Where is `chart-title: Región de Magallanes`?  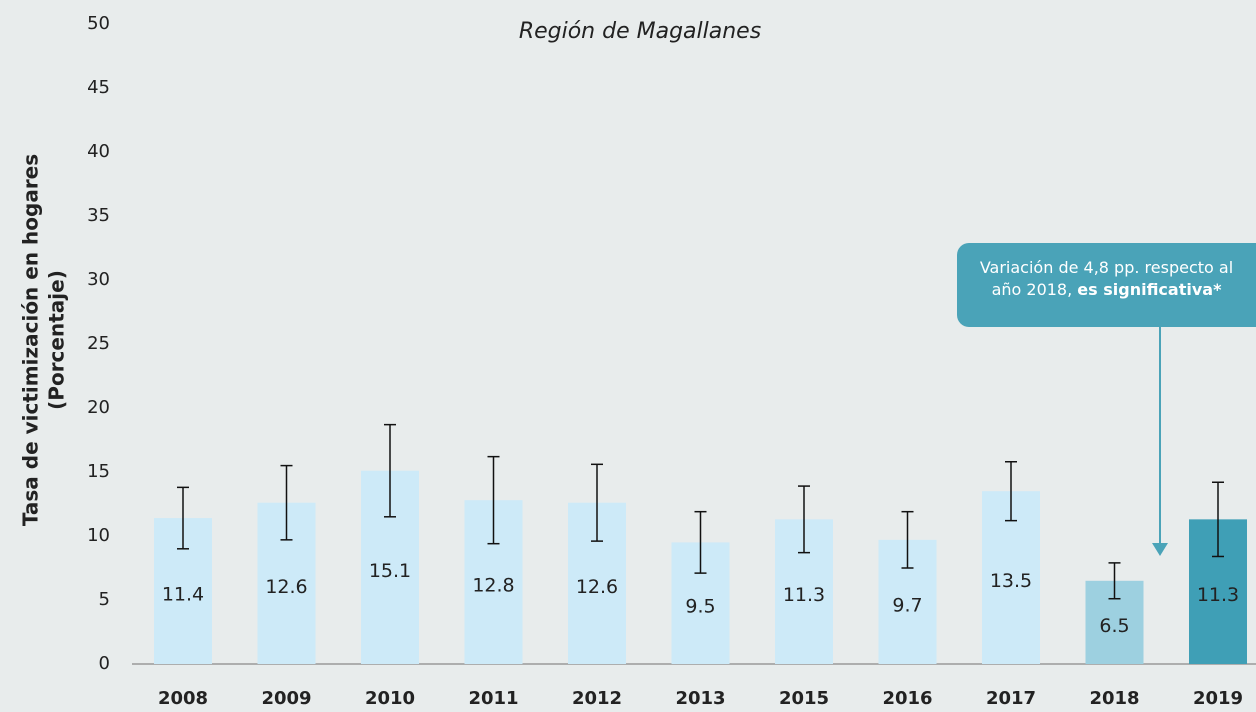 chart-title: Región de Magallanes is located at coordinates (640, 31).